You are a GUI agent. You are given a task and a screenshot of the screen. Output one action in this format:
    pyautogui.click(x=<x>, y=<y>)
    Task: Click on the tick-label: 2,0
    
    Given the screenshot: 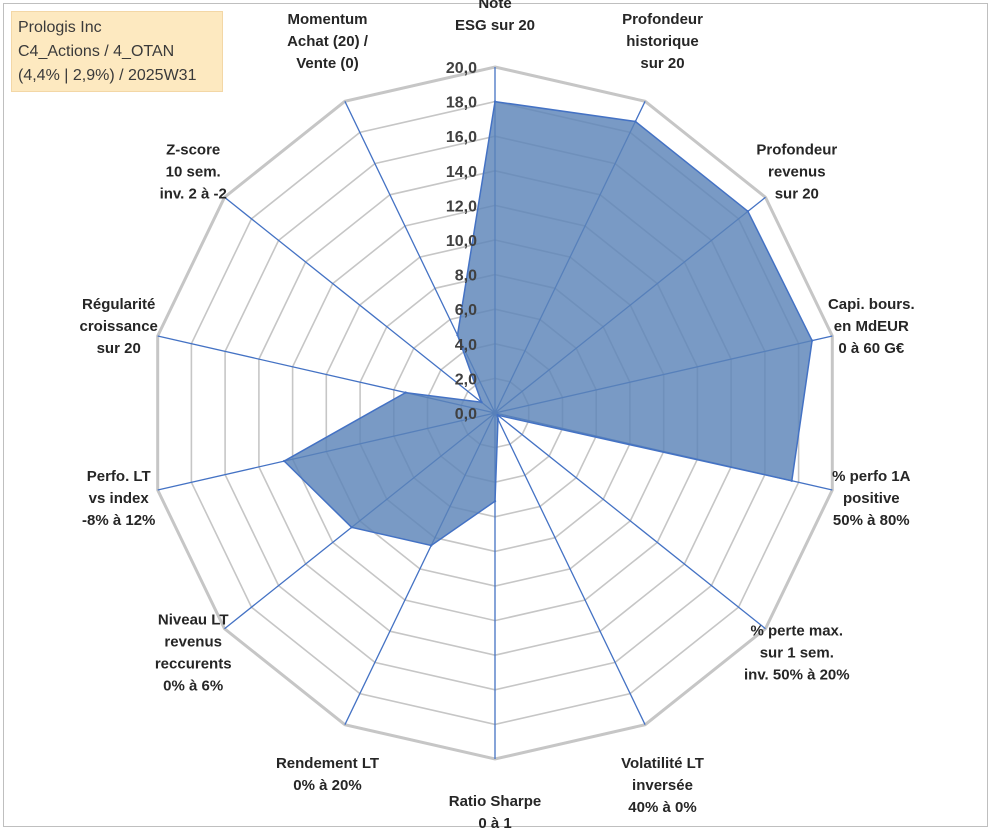 What is the action you would take?
    pyautogui.click(x=466, y=379)
    